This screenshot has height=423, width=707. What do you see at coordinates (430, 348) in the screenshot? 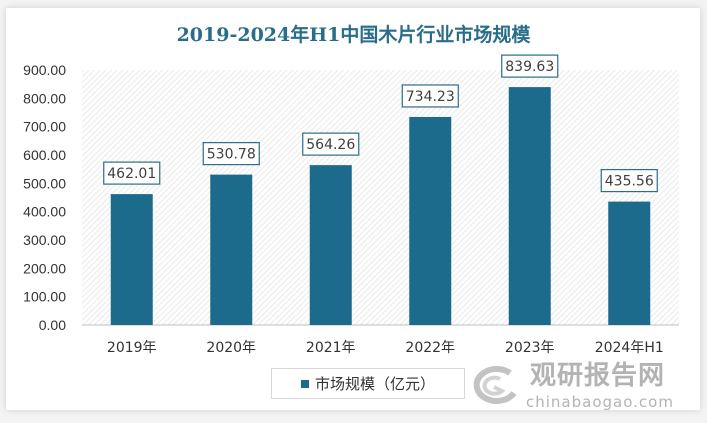
I see `x-tick-label: 2022年` at bounding box center [430, 348].